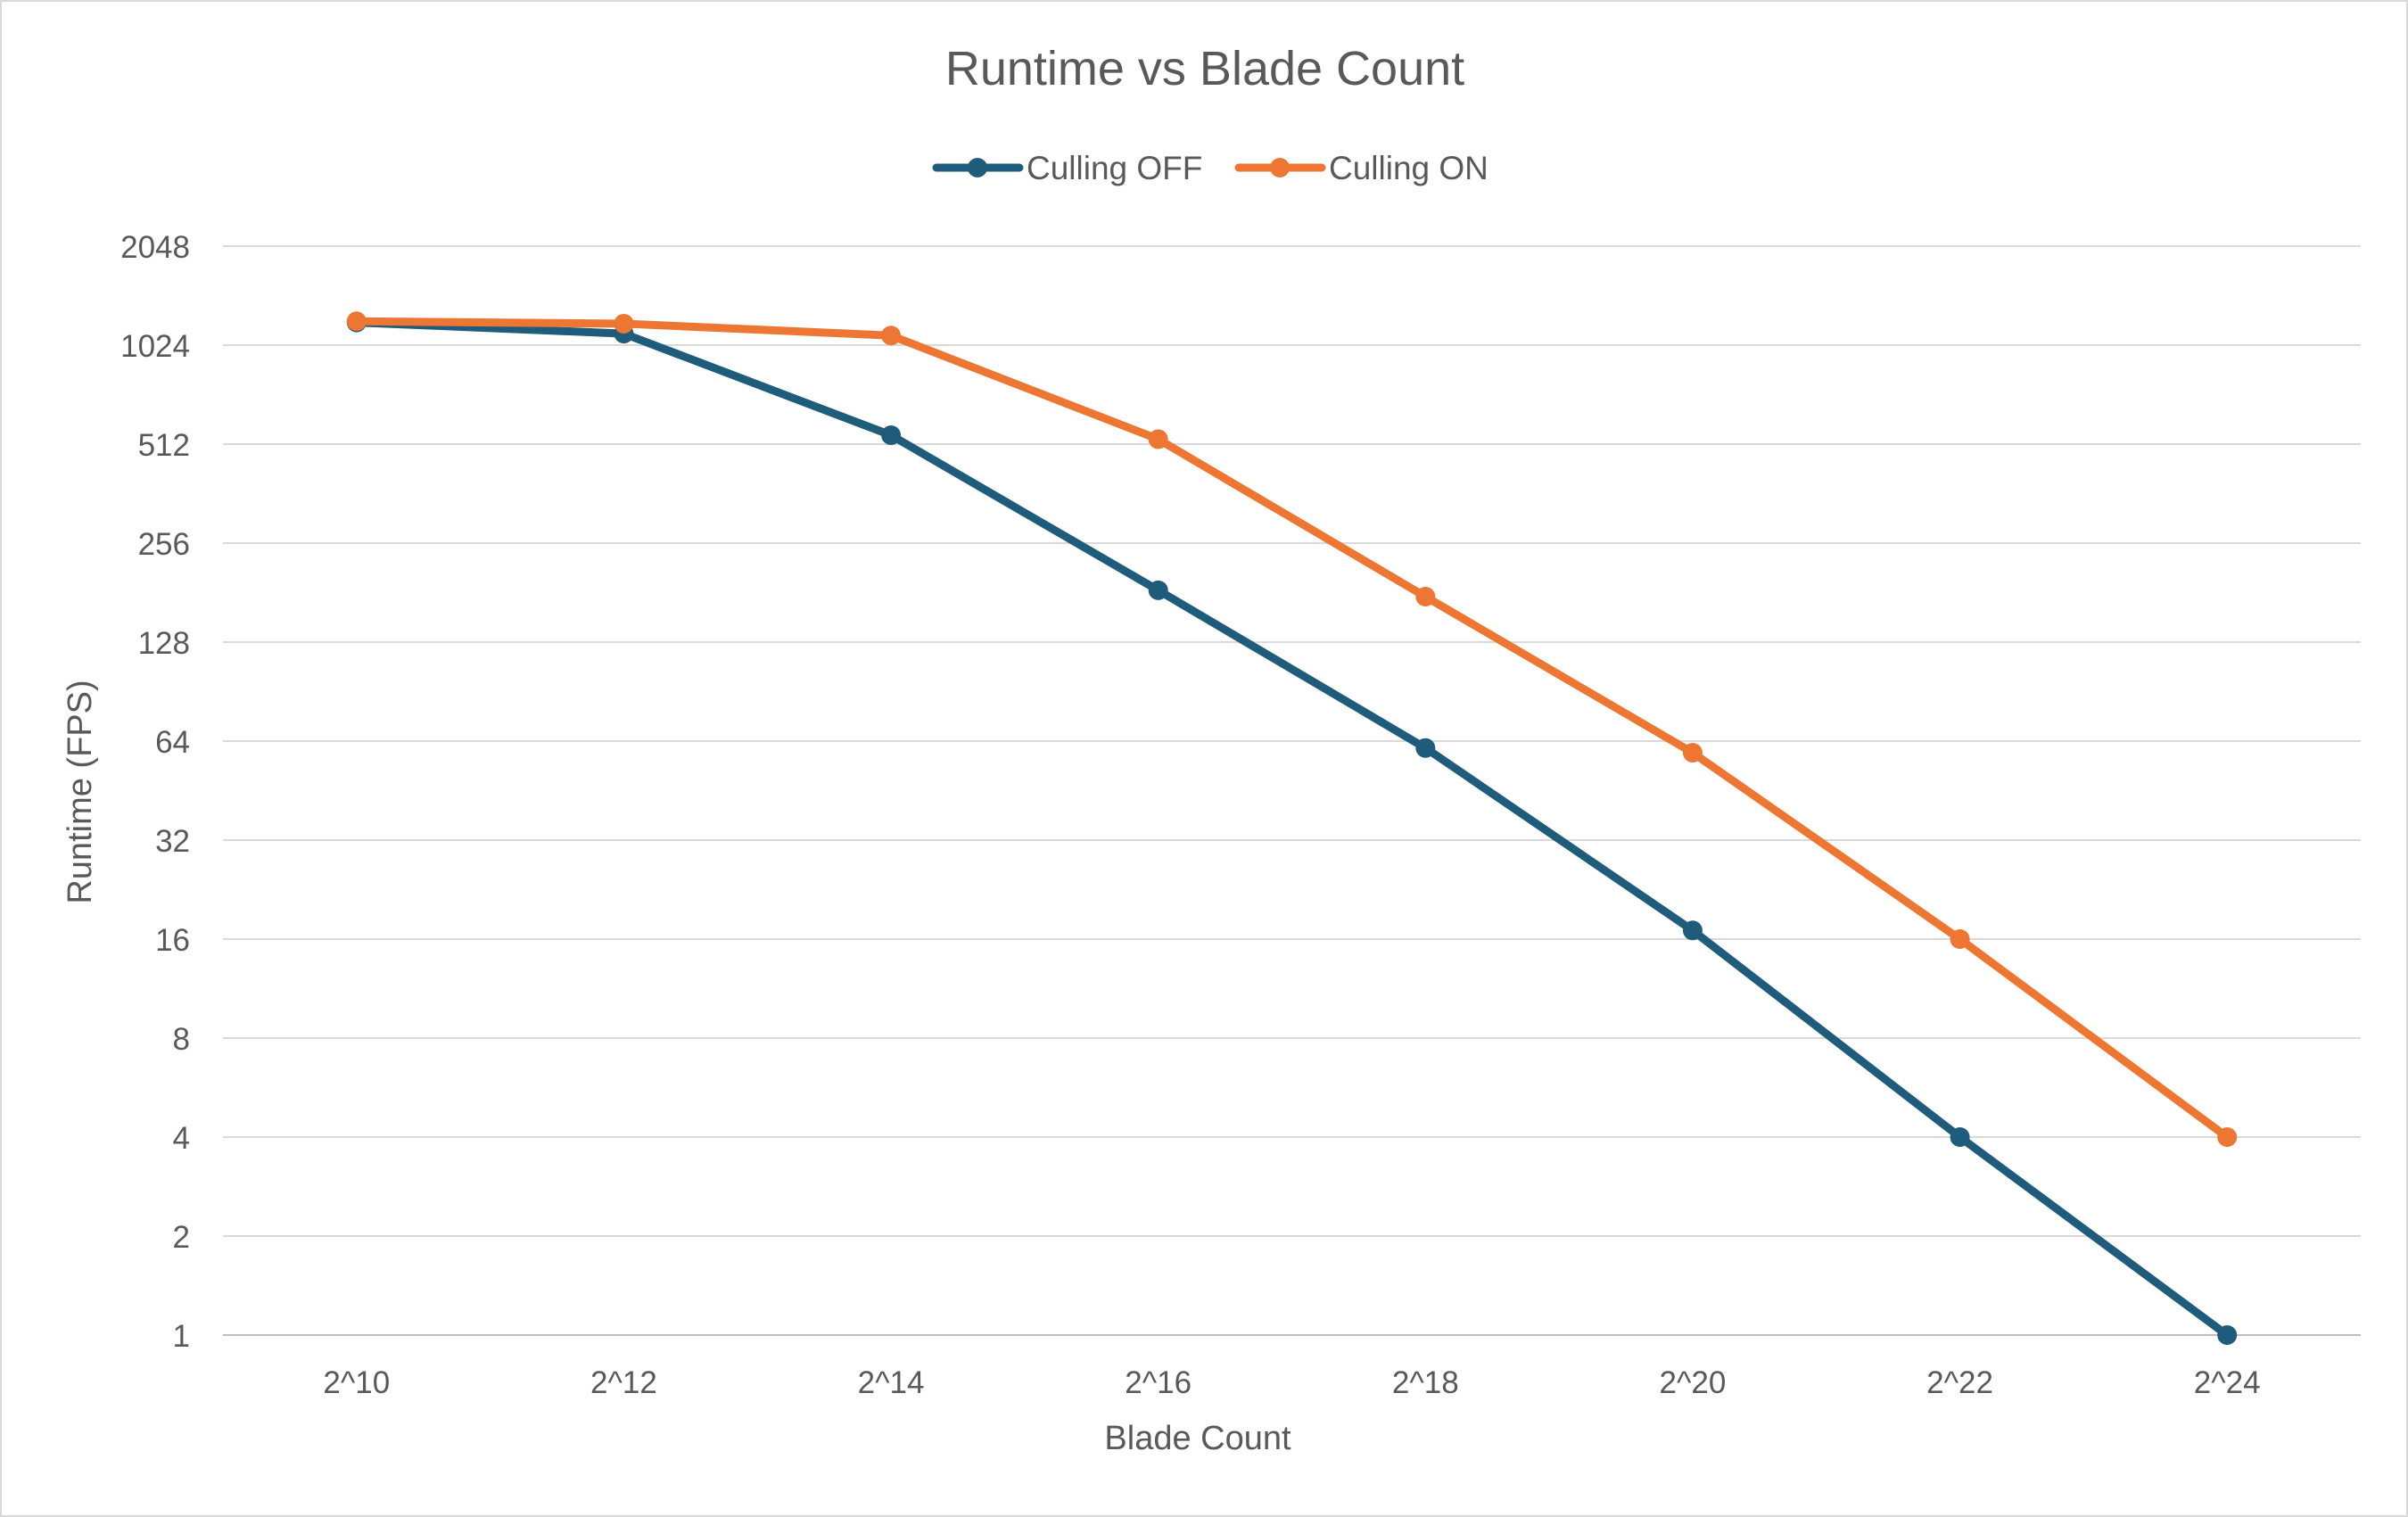 The width and height of the screenshot is (2408, 1517). Describe the element at coordinates (164, 643) in the screenshot. I see `y-tick-label: 128` at that location.